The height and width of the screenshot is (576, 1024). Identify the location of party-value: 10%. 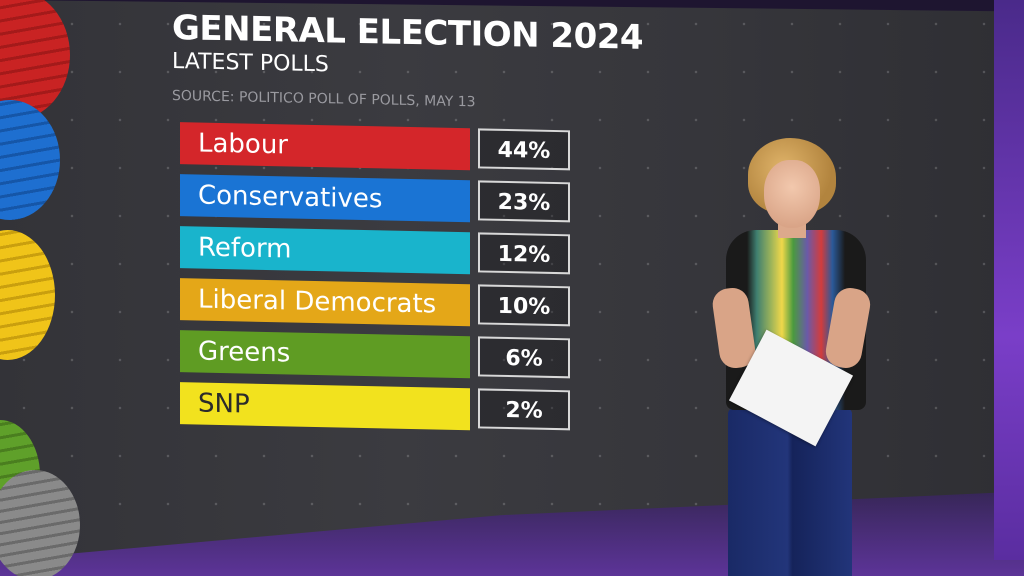
(524, 305).